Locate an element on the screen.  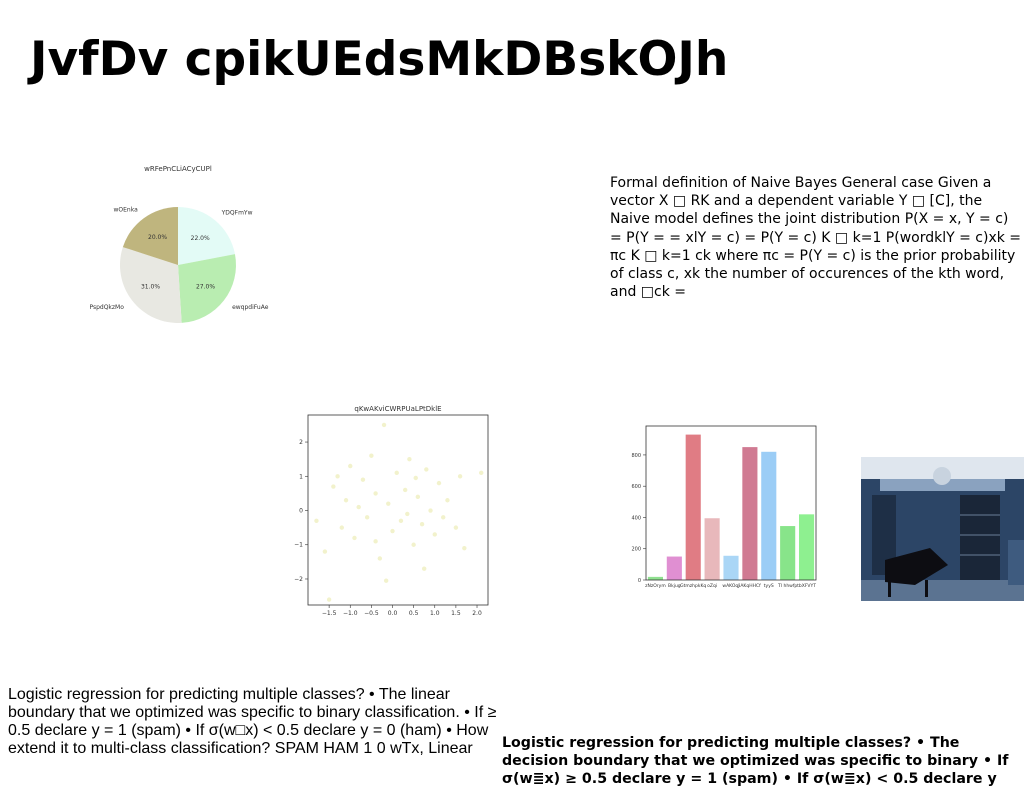
x-tick-label: tbXFVYT is located at coordinates (806, 586).